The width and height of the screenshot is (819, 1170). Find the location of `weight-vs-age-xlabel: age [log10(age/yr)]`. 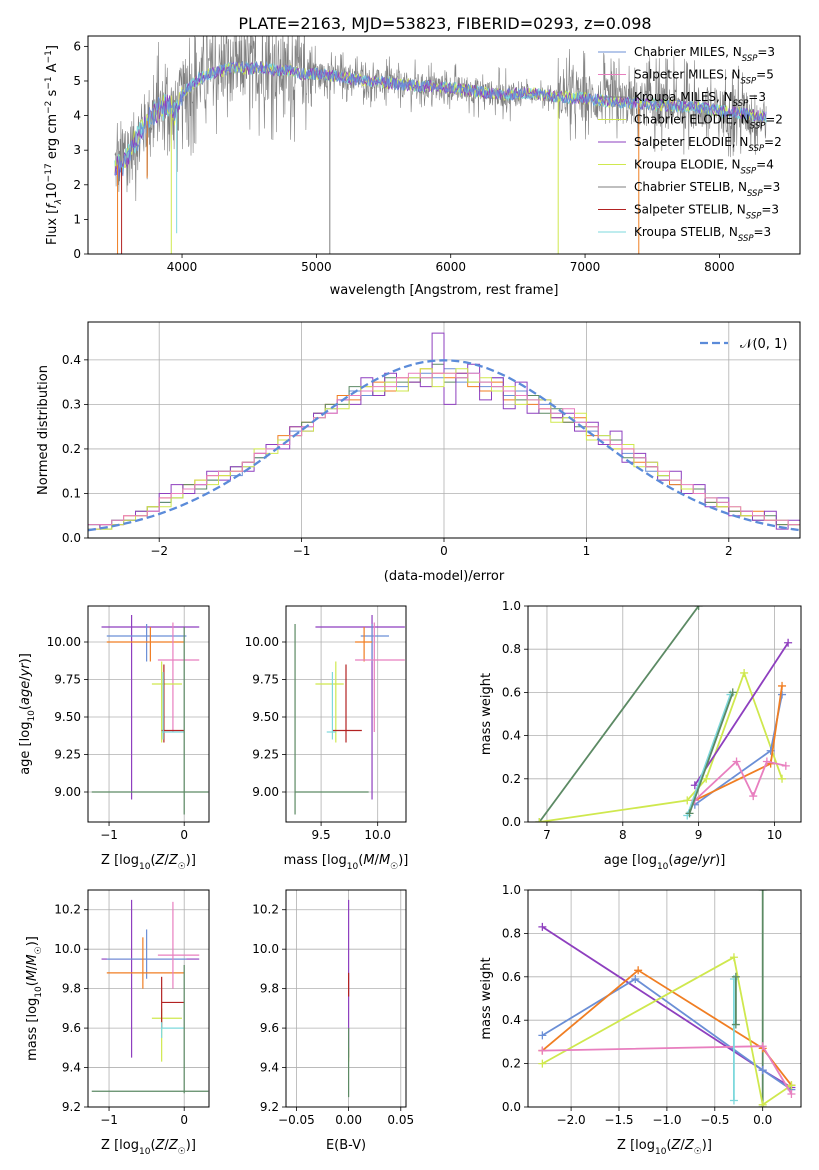

weight-vs-age-xlabel: age [log10(age/yr)] is located at coordinates (665, 862).